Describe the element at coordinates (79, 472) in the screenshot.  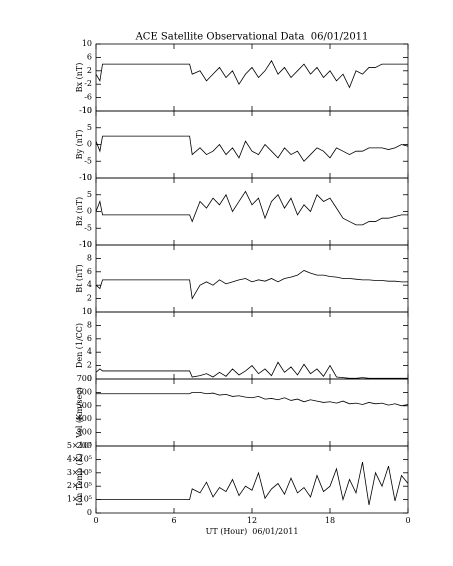
I see `y-tick-label: 3×10⁵` at that location.